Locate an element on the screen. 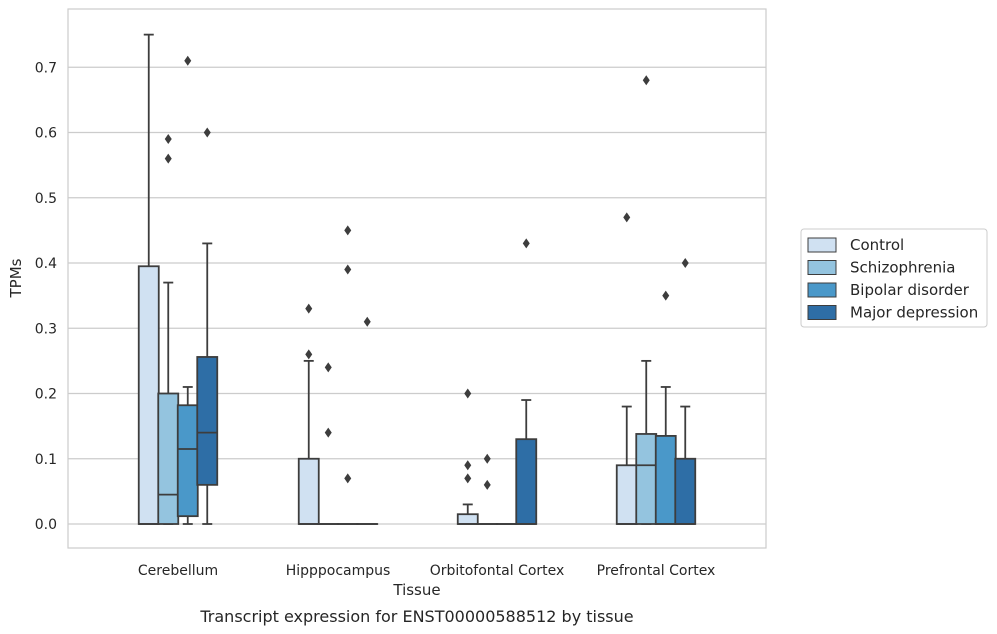 This screenshot has width=997, height=634. x-axis-label: Tissue is located at coordinates (416, 590).